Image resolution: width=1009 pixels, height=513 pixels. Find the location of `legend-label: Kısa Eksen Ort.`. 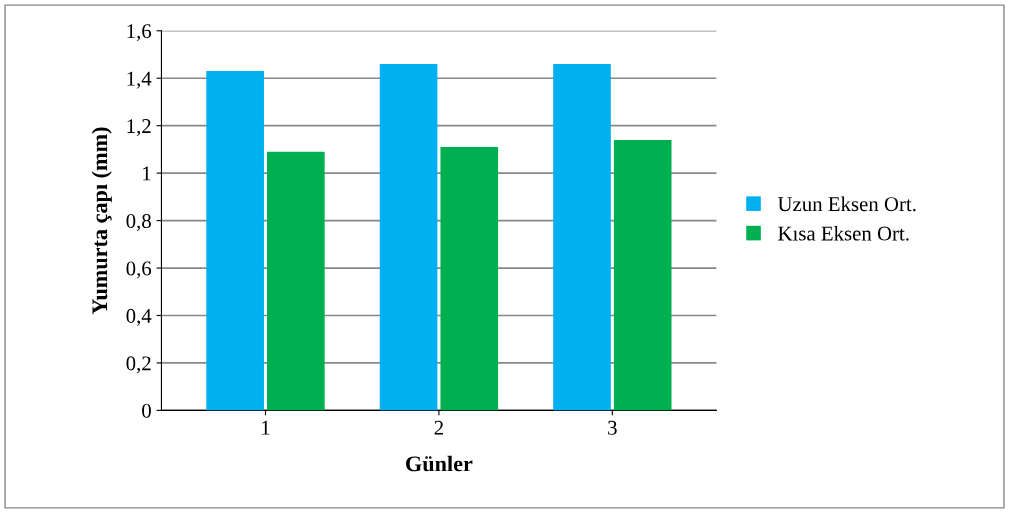

legend-label: Kısa Eksen Ort. is located at coordinates (843, 233).